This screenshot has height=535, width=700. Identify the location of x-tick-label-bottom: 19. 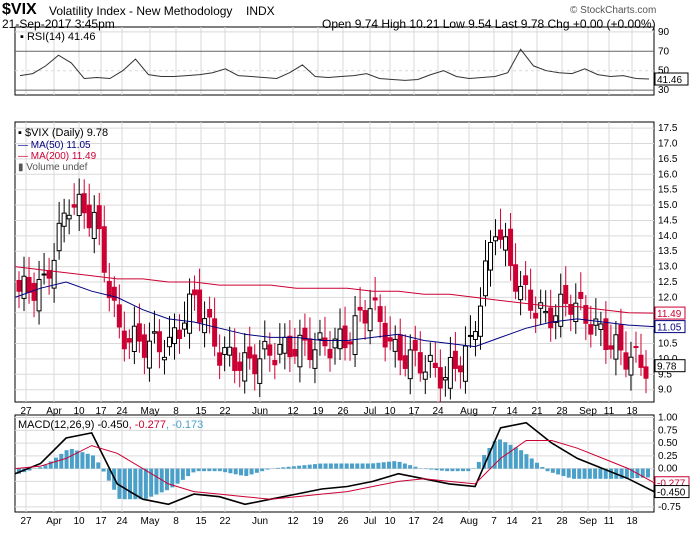
(318, 521).